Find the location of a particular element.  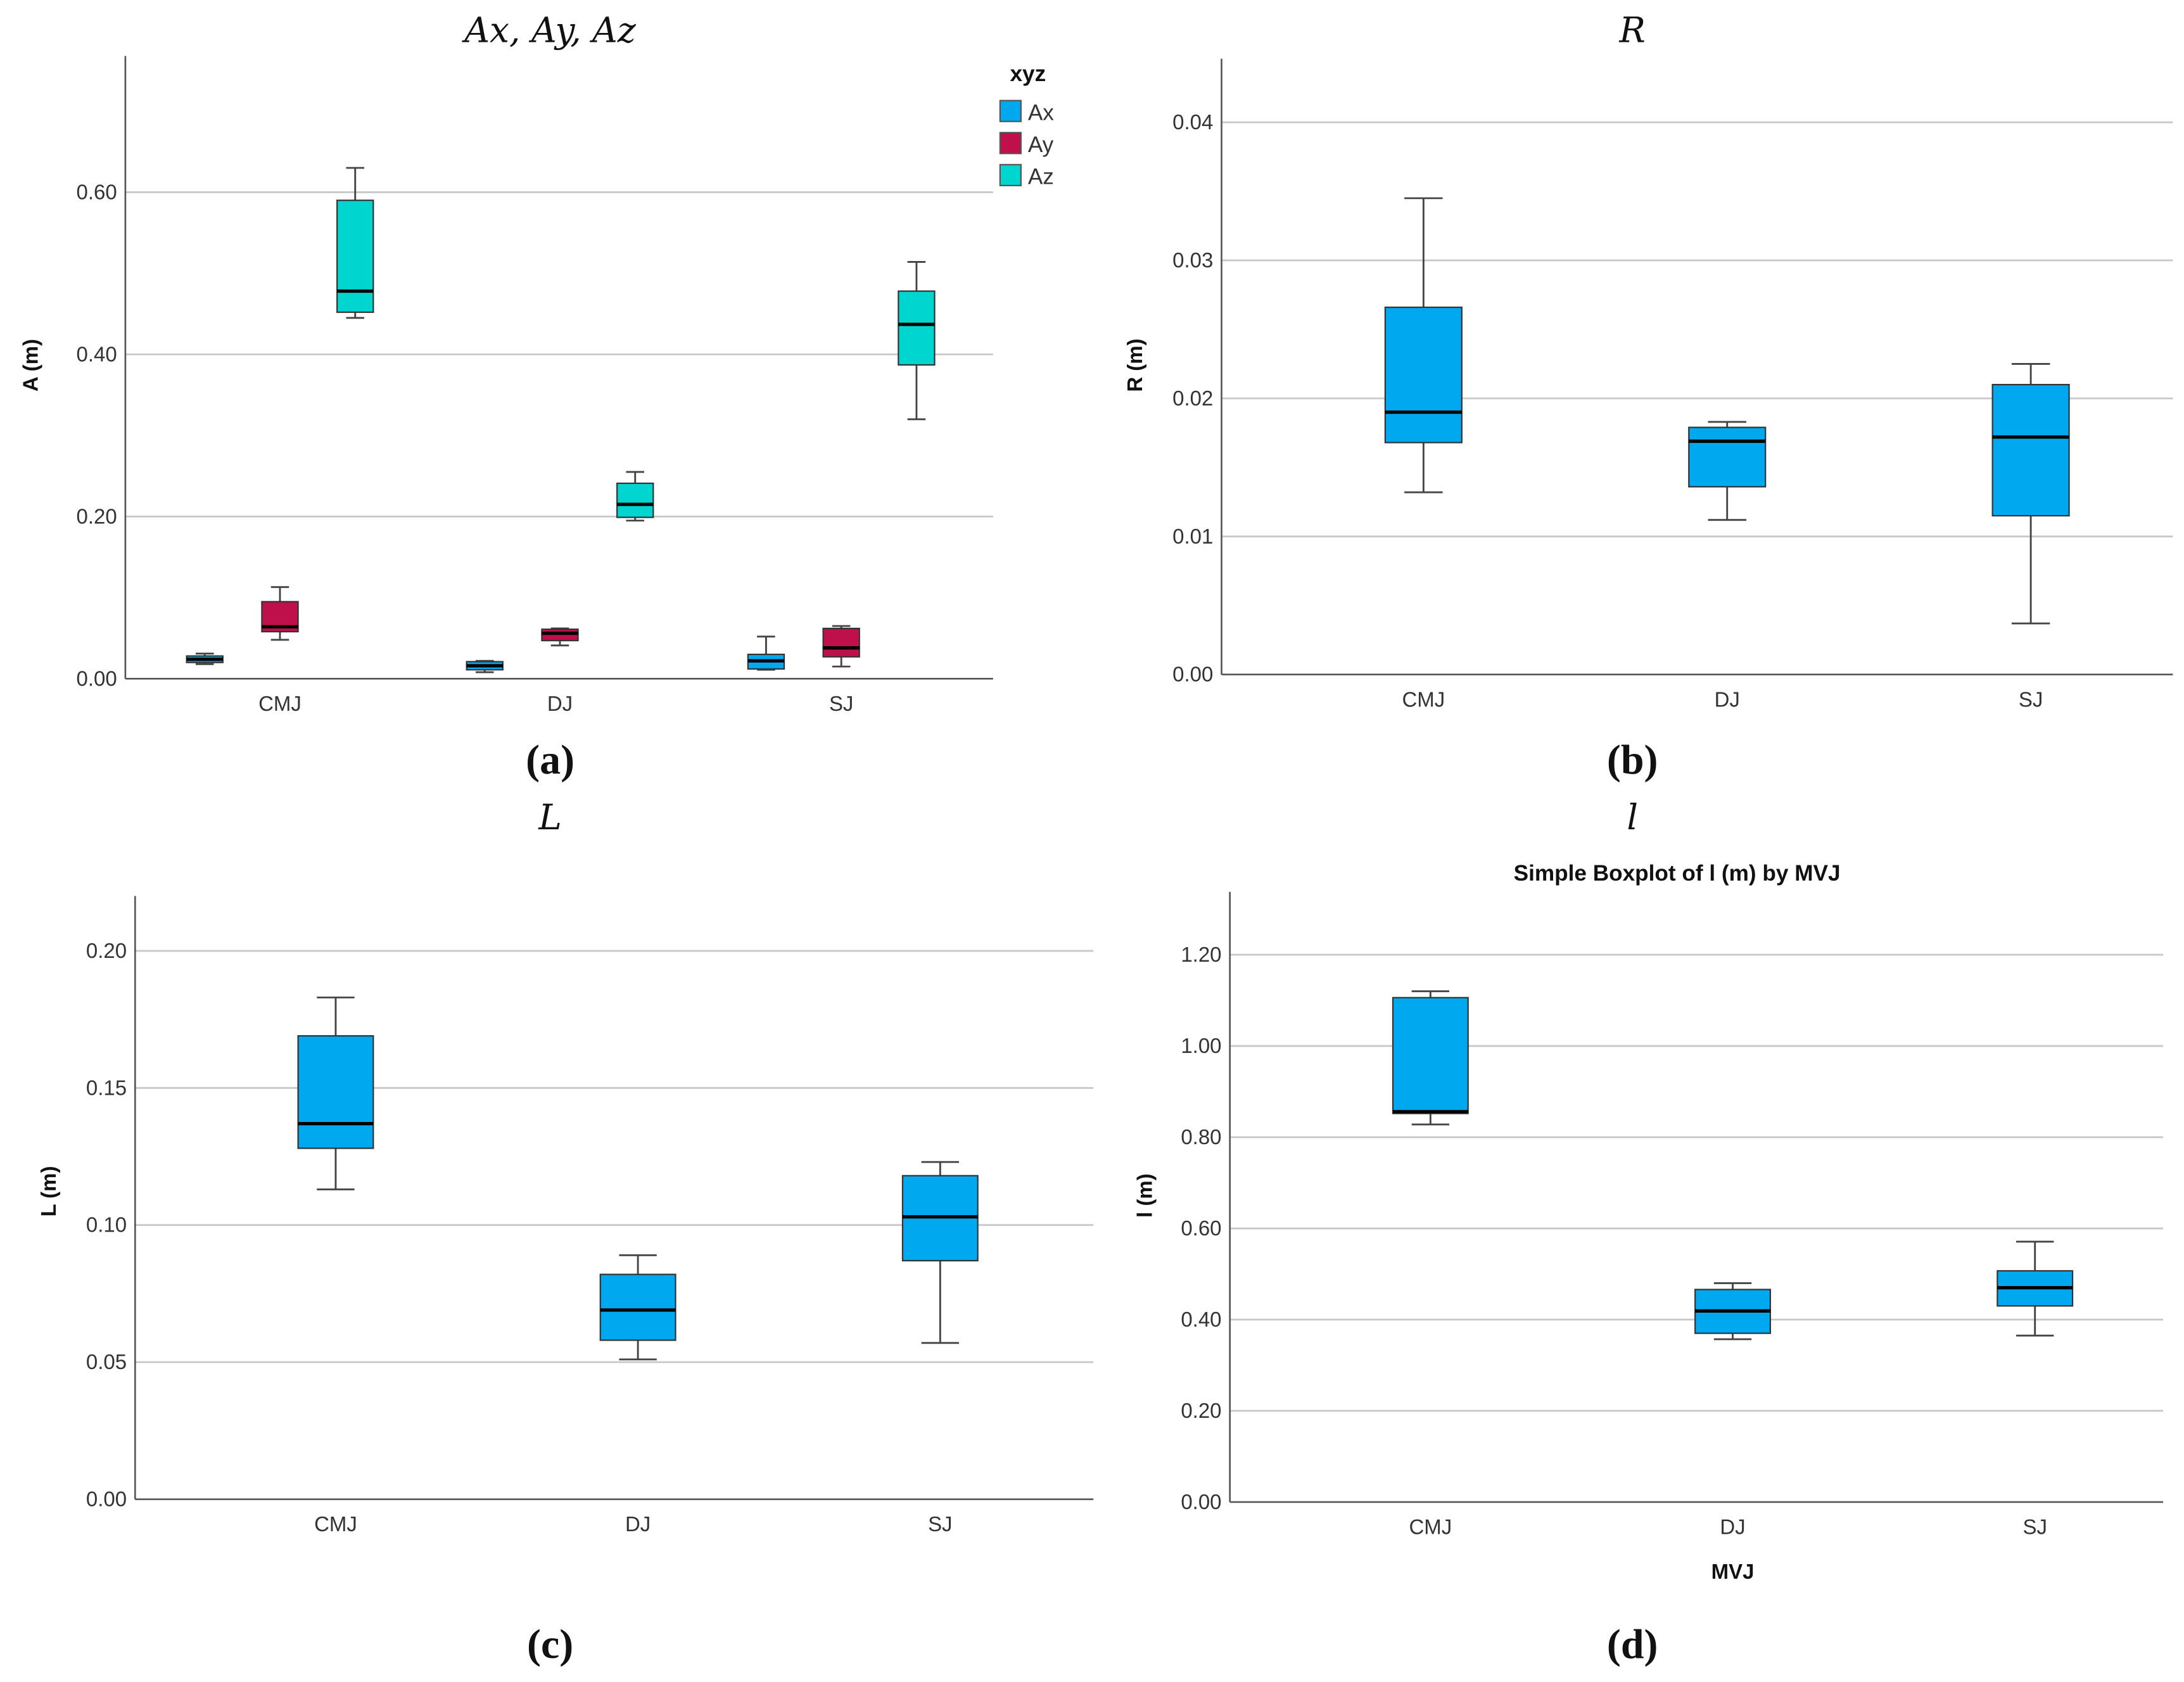

y-axis-label: R (m) is located at coordinates (1134, 365).